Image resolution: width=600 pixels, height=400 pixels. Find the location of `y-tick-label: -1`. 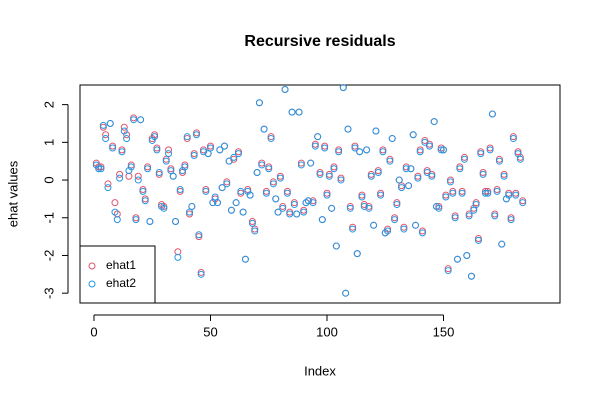

y-tick-label: -1 is located at coordinates (48, 218).